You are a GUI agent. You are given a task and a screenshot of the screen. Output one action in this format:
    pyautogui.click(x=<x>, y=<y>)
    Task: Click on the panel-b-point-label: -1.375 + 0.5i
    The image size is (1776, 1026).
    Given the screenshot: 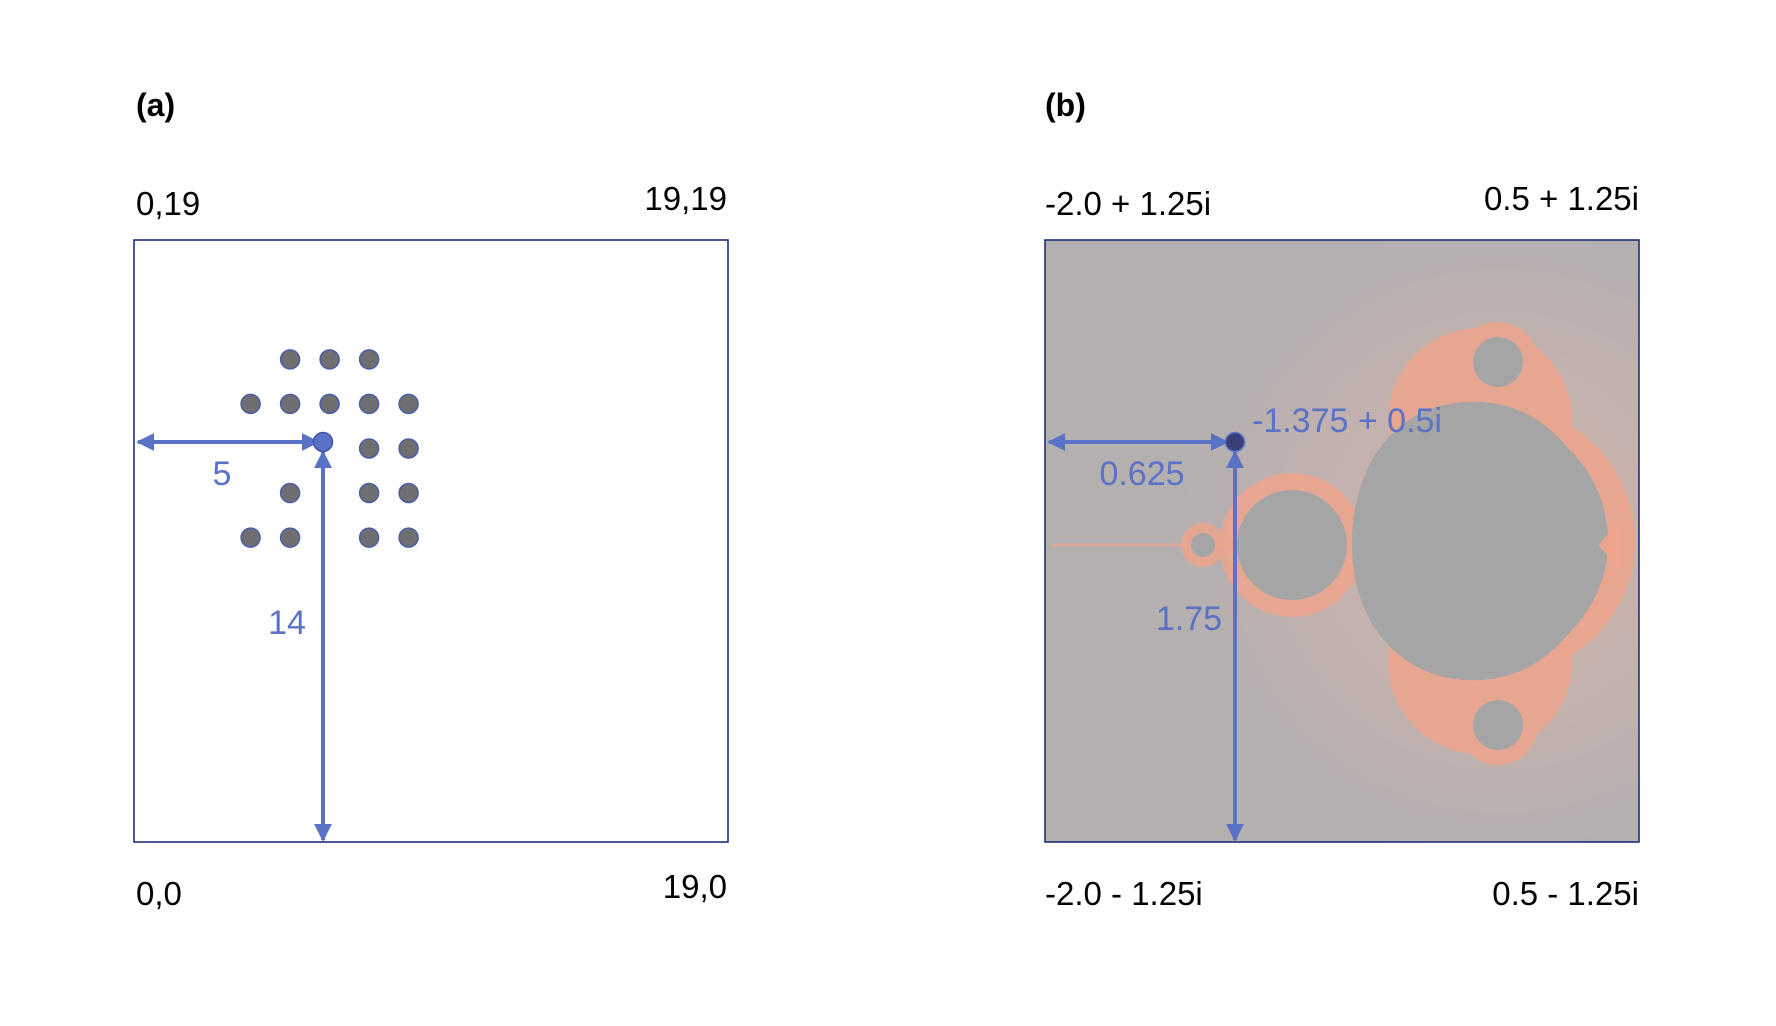 What is the action you would take?
    pyautogui.click(x=1347, y=421)
    